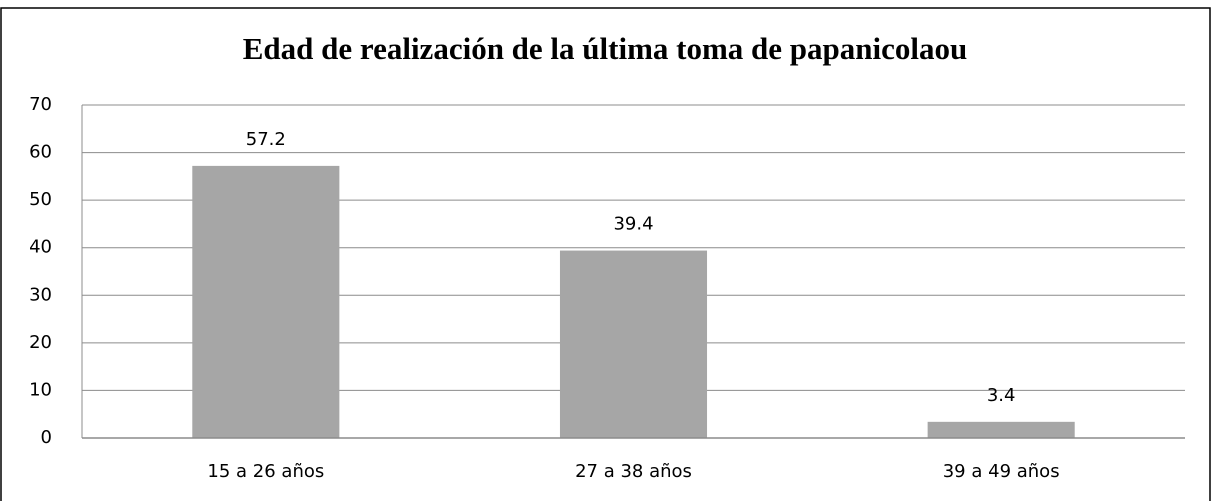 The width and height of the screenshot is (1211, 501). What do you see at coordinates (633, 471) in the screenshot?
I see `x-tick-label: 27 a 38 años` at bounding box center [633, 471].